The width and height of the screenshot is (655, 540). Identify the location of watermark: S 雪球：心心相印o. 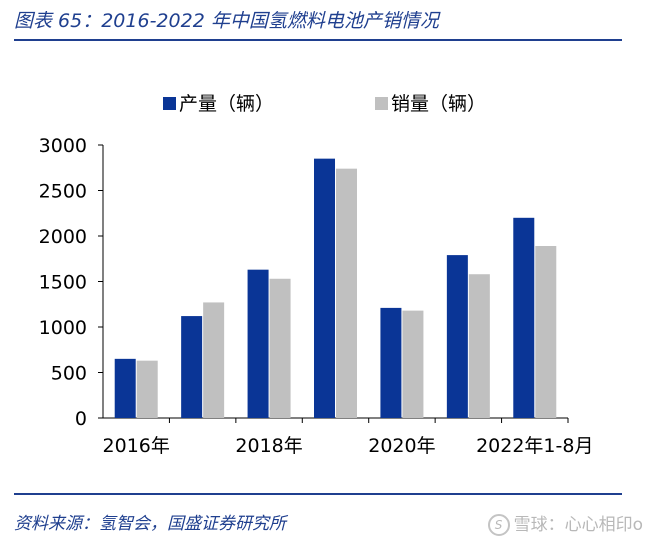
(565, 523).